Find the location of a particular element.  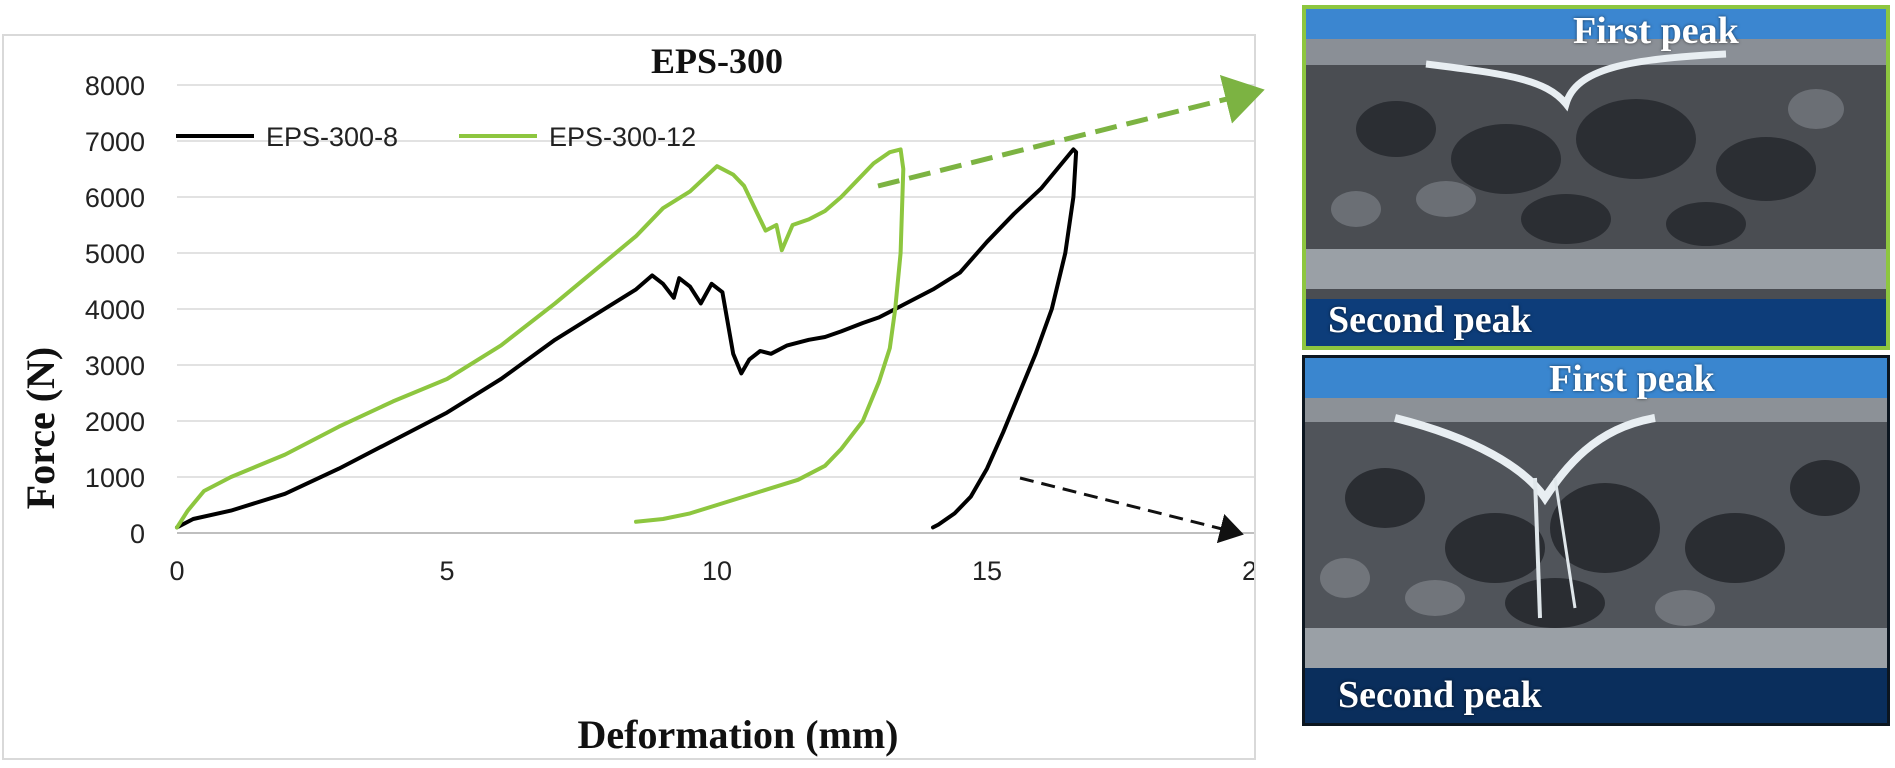

bottom-photo-second-peak-label: Second peak is located at coordinates (1440, 695).